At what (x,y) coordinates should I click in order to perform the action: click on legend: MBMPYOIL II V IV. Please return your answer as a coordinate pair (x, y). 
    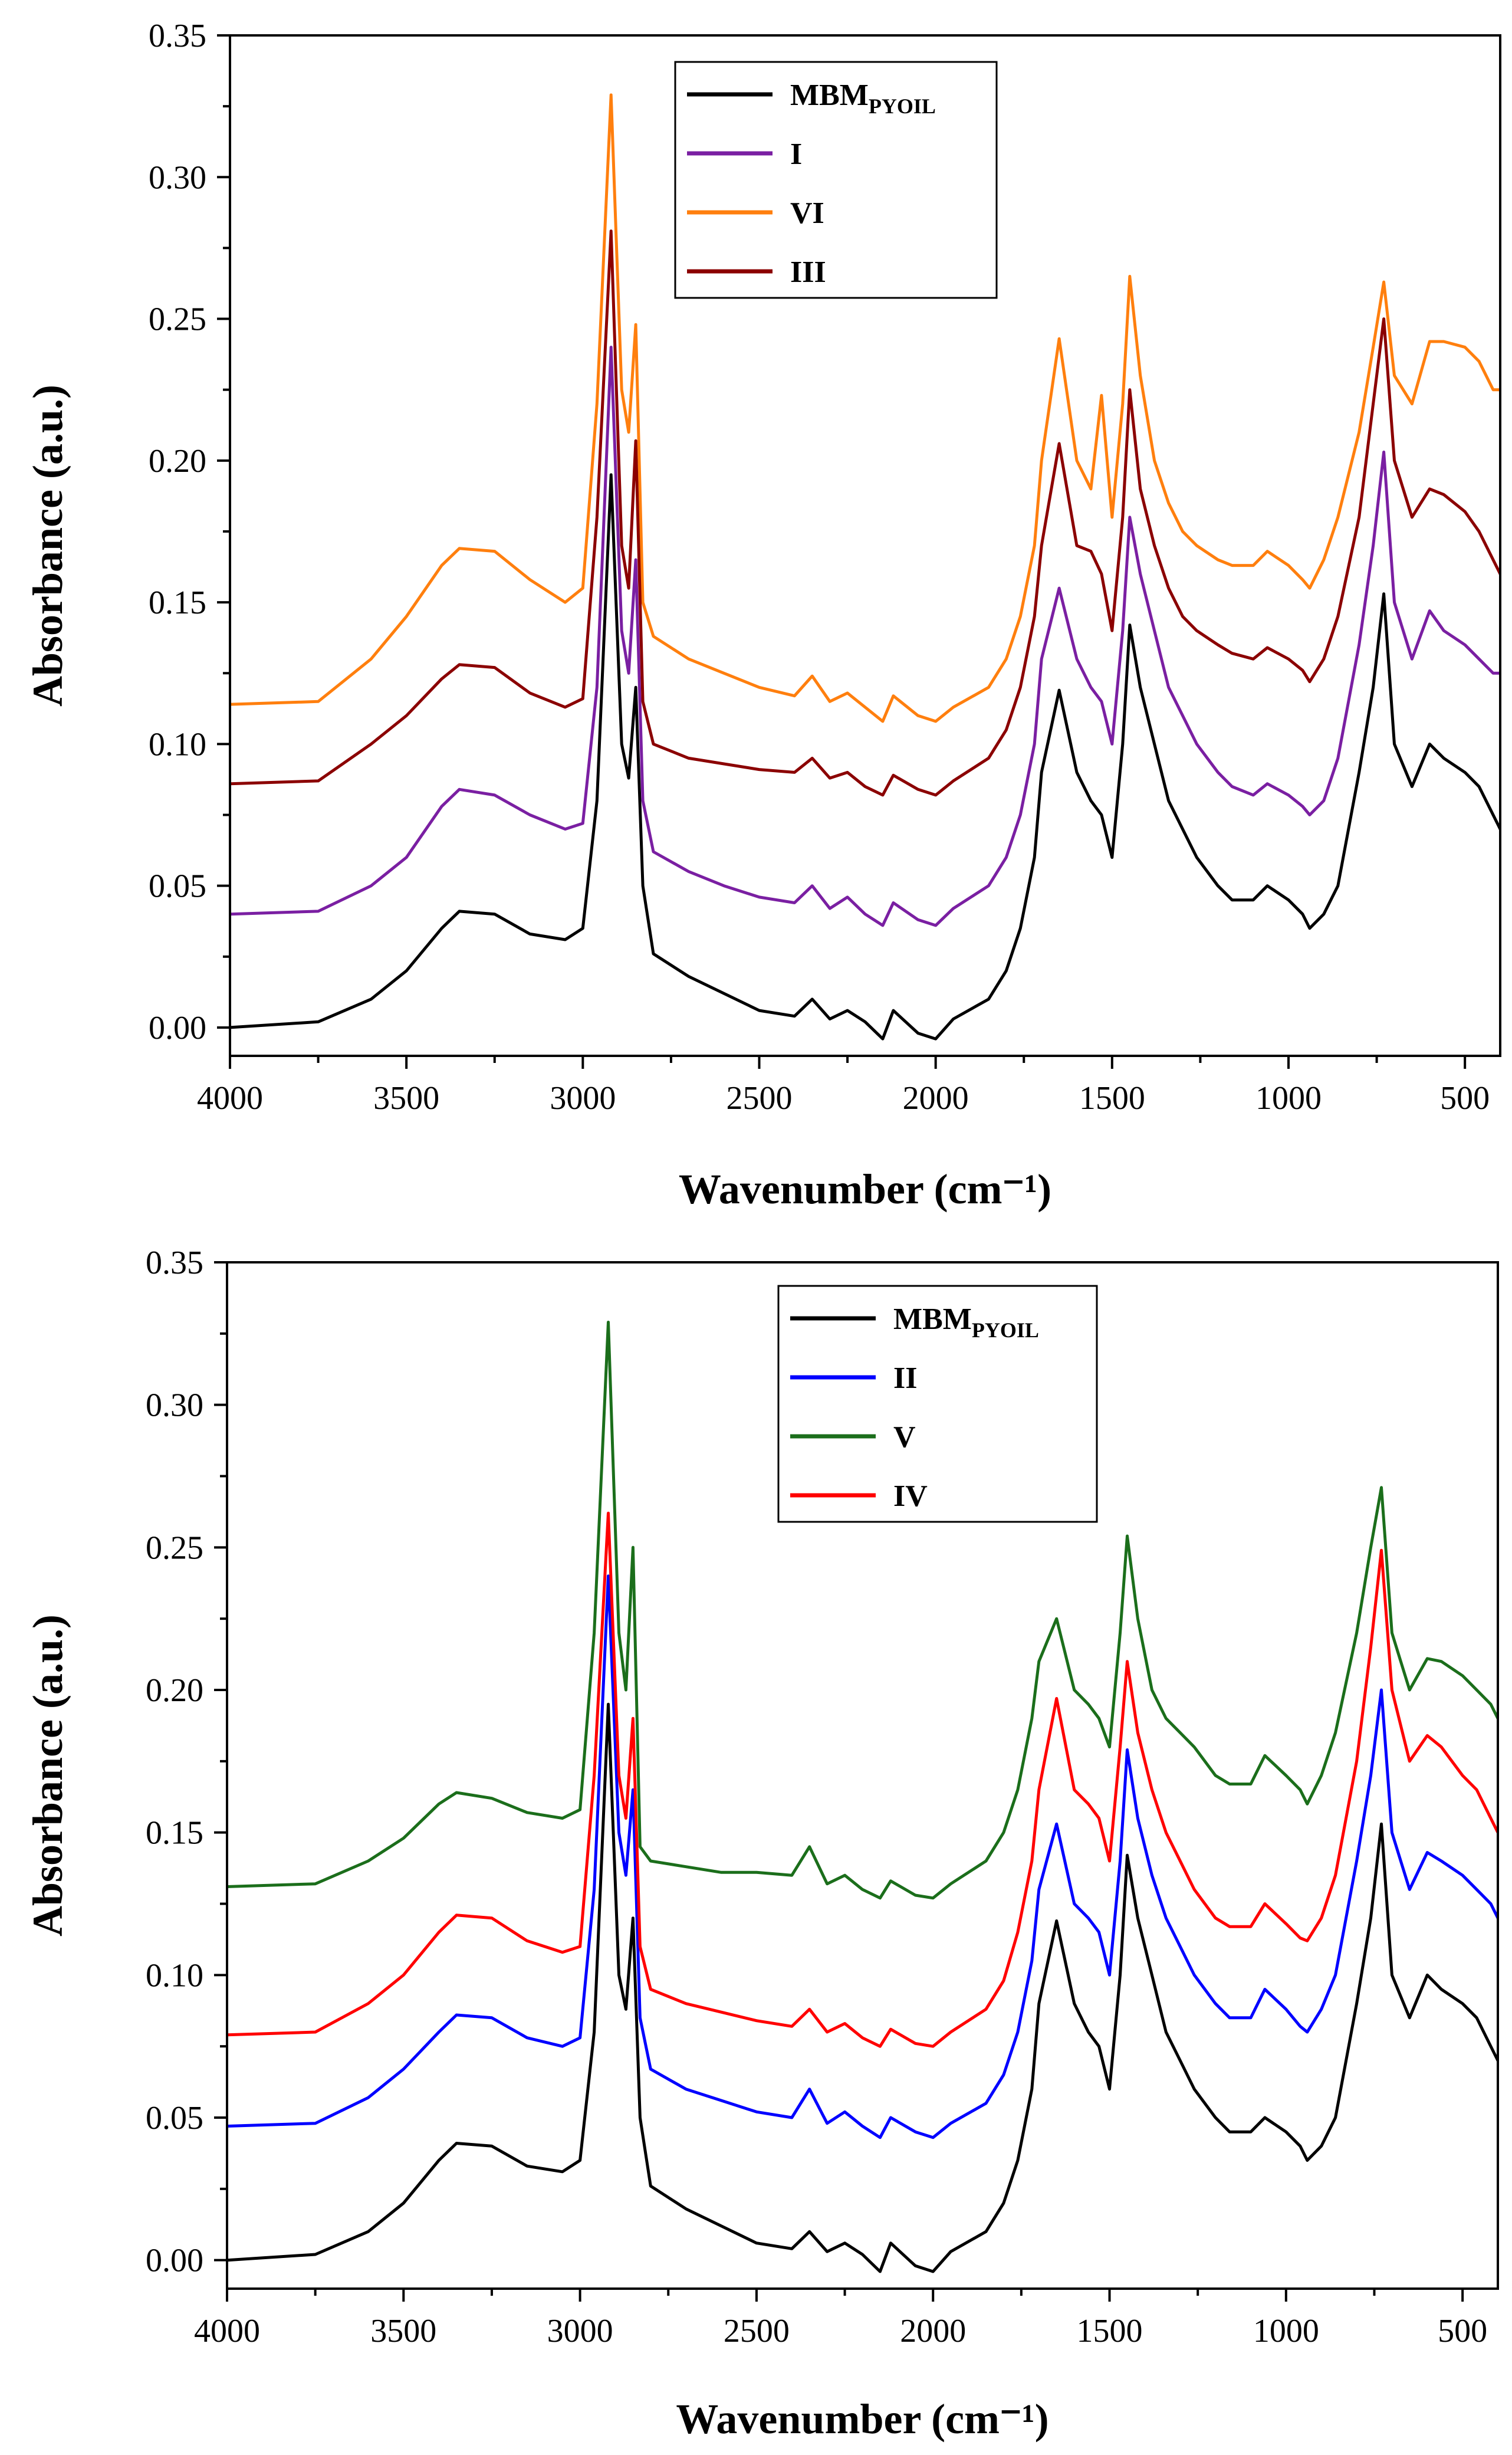
    Looking at the image, I should click on (937, 1404).